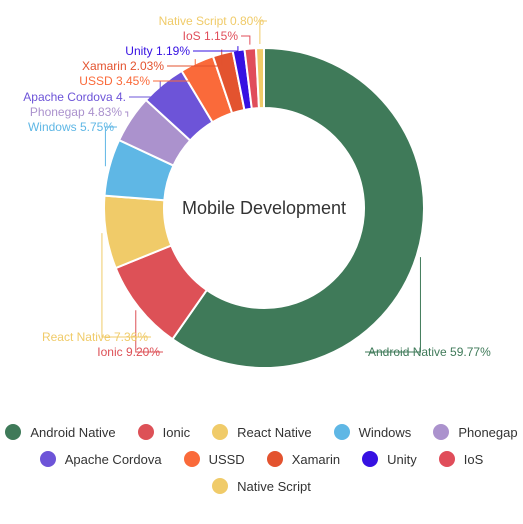 The width and height of the screenshot is (523, 524). Describe the element at coordinates (393, 305) in the screenshot. I see `leader-android-native` at that location.